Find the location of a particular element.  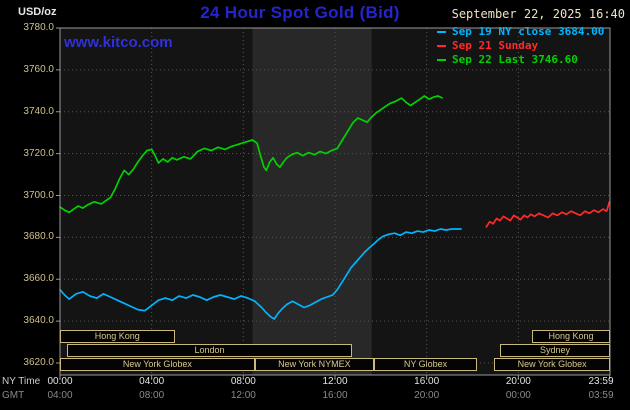

legend-item: Sep 22 Last 3746.60 is located at coordinates (520, 60).